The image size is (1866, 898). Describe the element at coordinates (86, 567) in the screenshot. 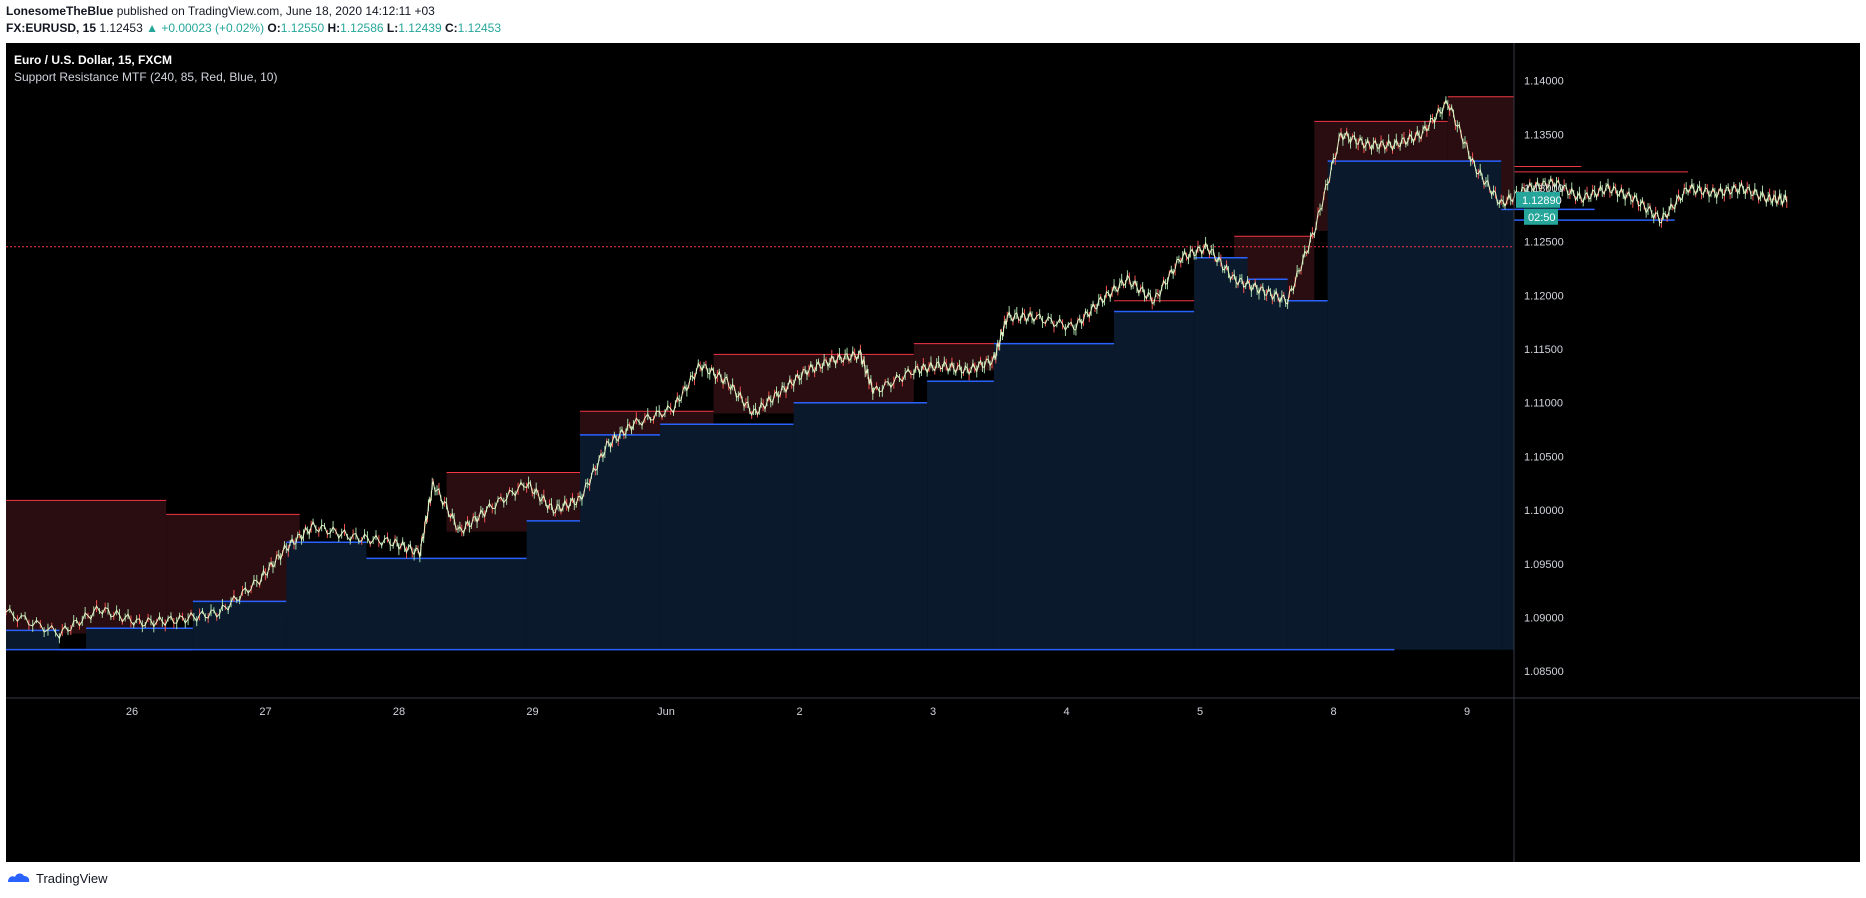

I see `resistance-zone` at that location.